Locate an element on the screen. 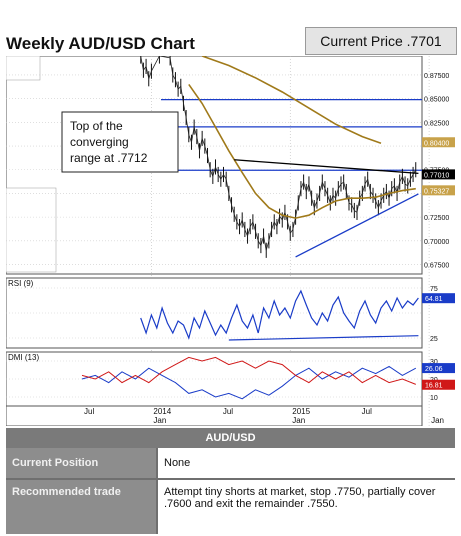 This screenshot has height=536, width=461. dmi-value-label: 16.81 is located at coordinates (434, 386).